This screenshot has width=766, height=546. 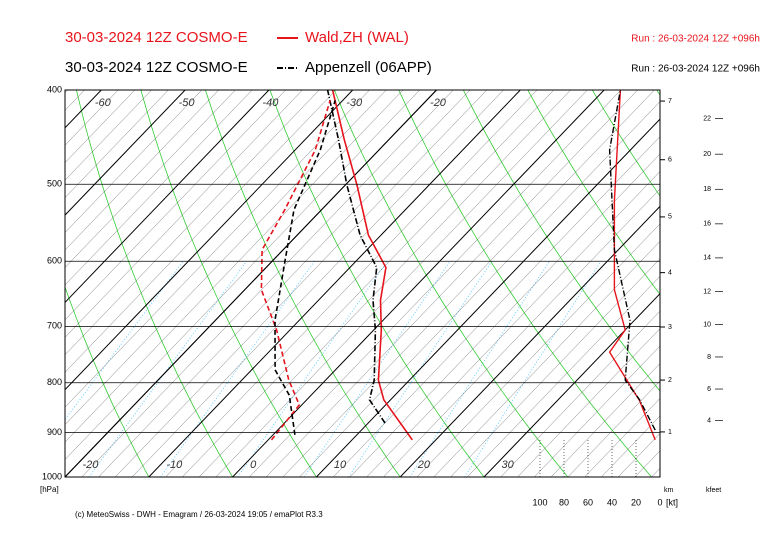 I want to click on temperature-label: -50, so click(x=187, y=103).